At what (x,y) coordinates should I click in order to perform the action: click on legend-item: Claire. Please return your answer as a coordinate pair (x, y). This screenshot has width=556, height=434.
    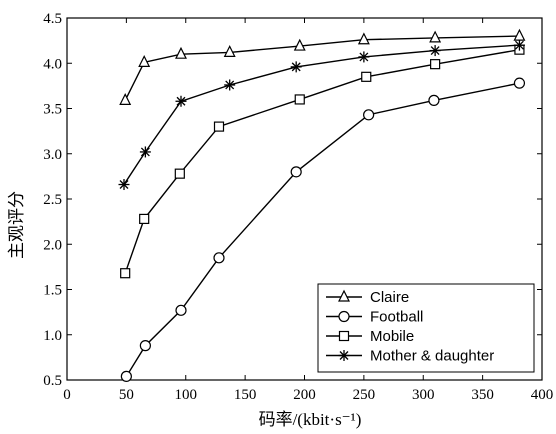
    Looking at the image, I should click on (367, 297).